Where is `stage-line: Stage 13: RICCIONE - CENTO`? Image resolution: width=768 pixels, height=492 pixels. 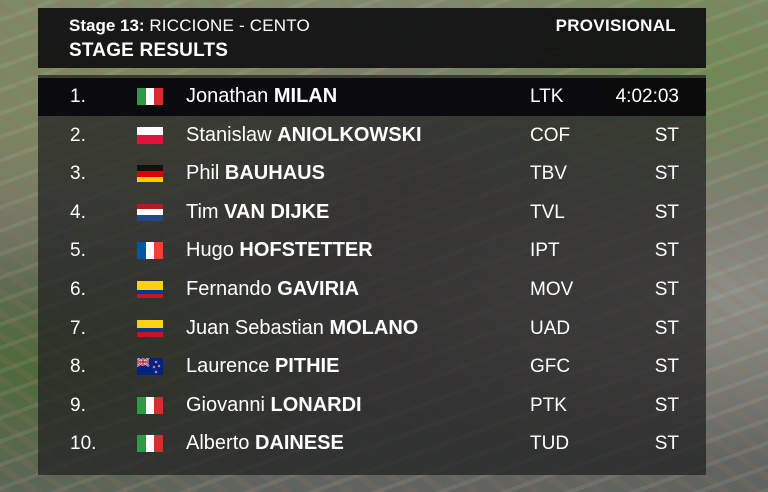 stage-line: Stage 13: RICCIONE - CENTO is located at coordinates (189, 26).